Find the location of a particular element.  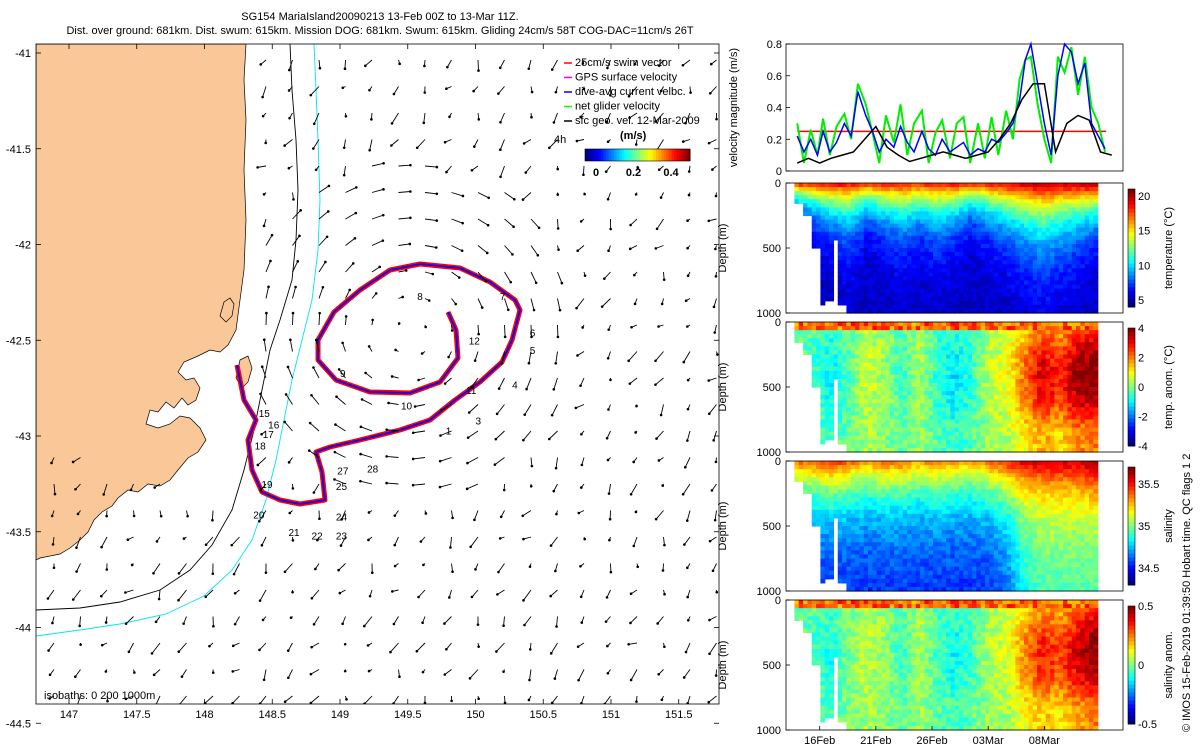

waypoint-label: 4 is located at coordinates (515, 385).